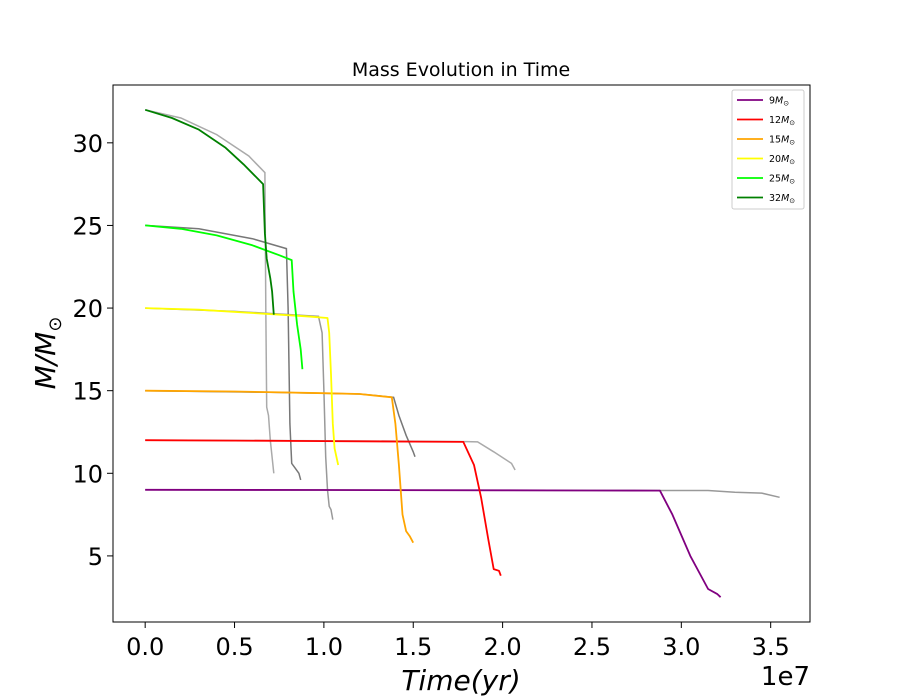  I want to click on series-line-9M, so click(433, 543).